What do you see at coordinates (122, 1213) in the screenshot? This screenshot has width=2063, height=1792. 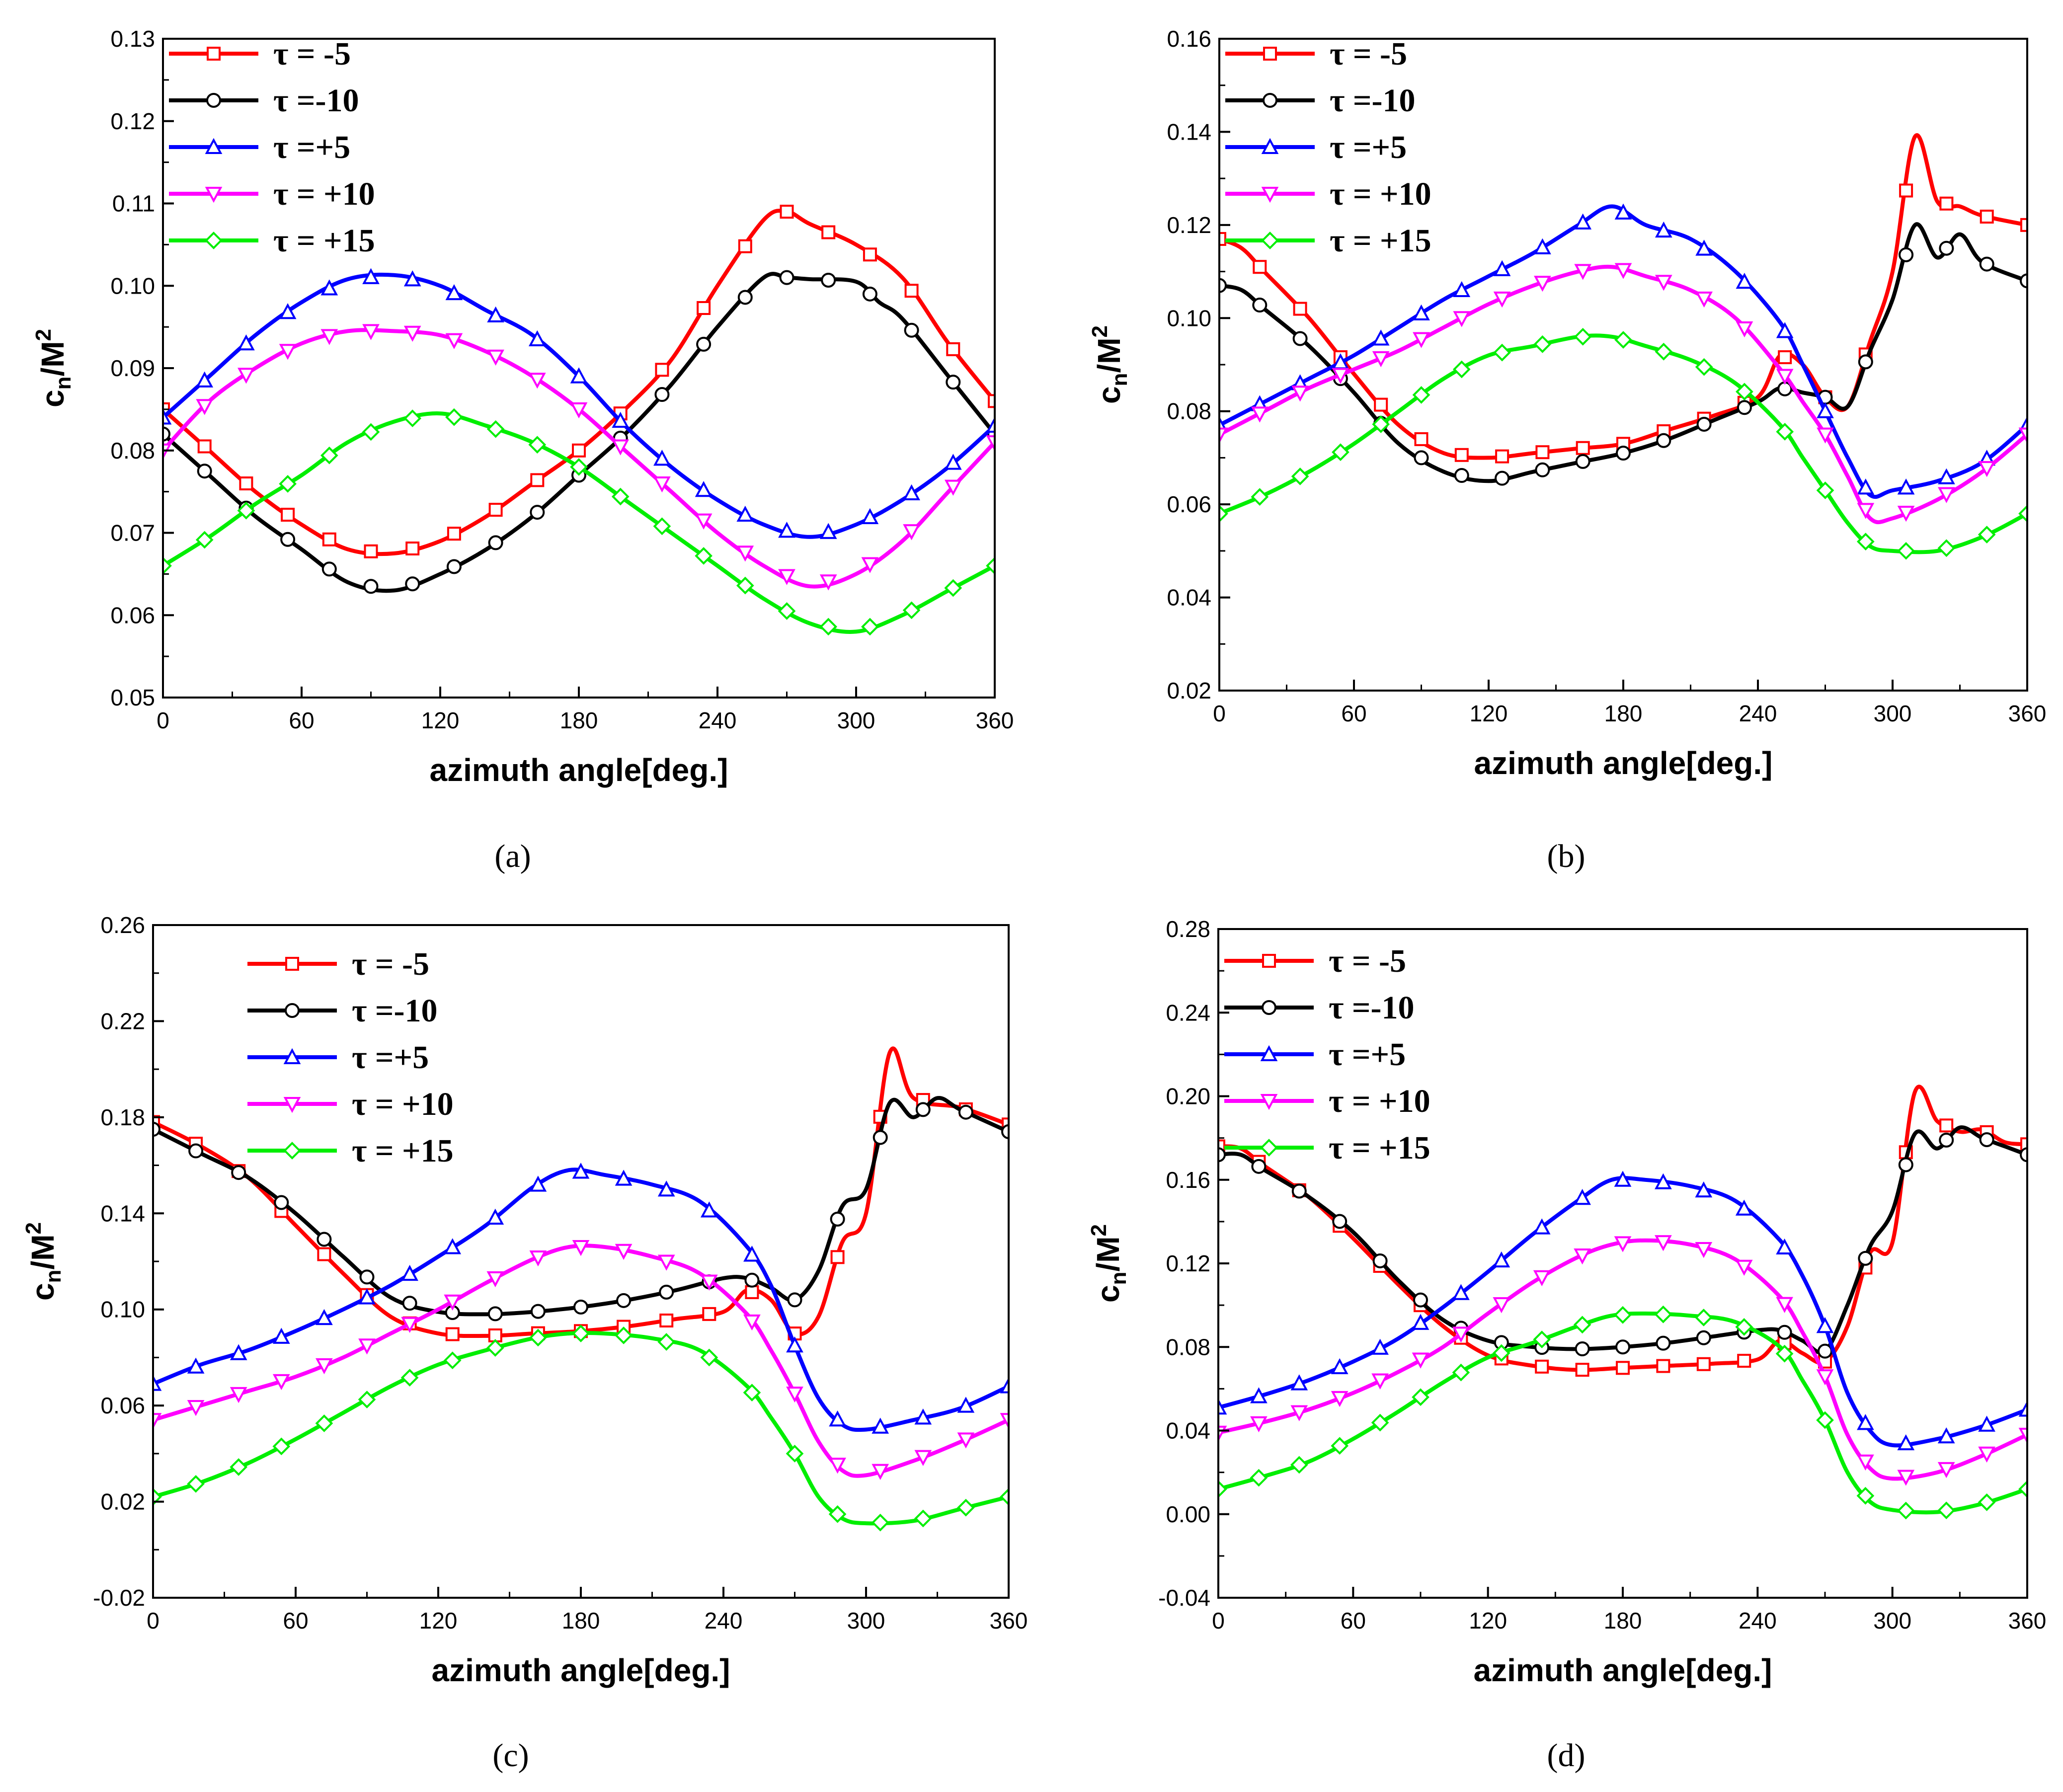 I see `y-tick-label: 0.14` at bounding box center [122, 1213].